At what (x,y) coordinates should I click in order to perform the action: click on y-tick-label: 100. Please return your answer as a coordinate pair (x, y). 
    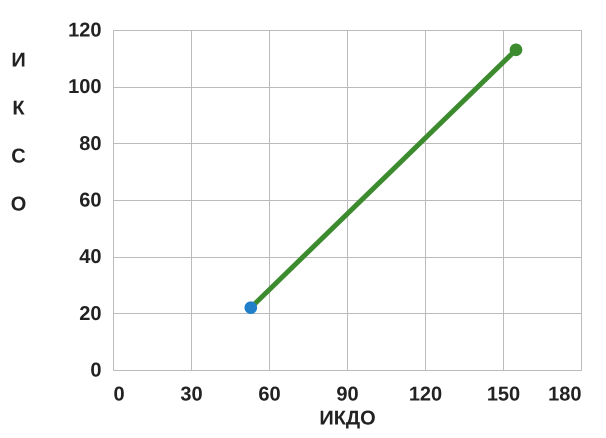
    Looking at the image, I should click on (85, 87).